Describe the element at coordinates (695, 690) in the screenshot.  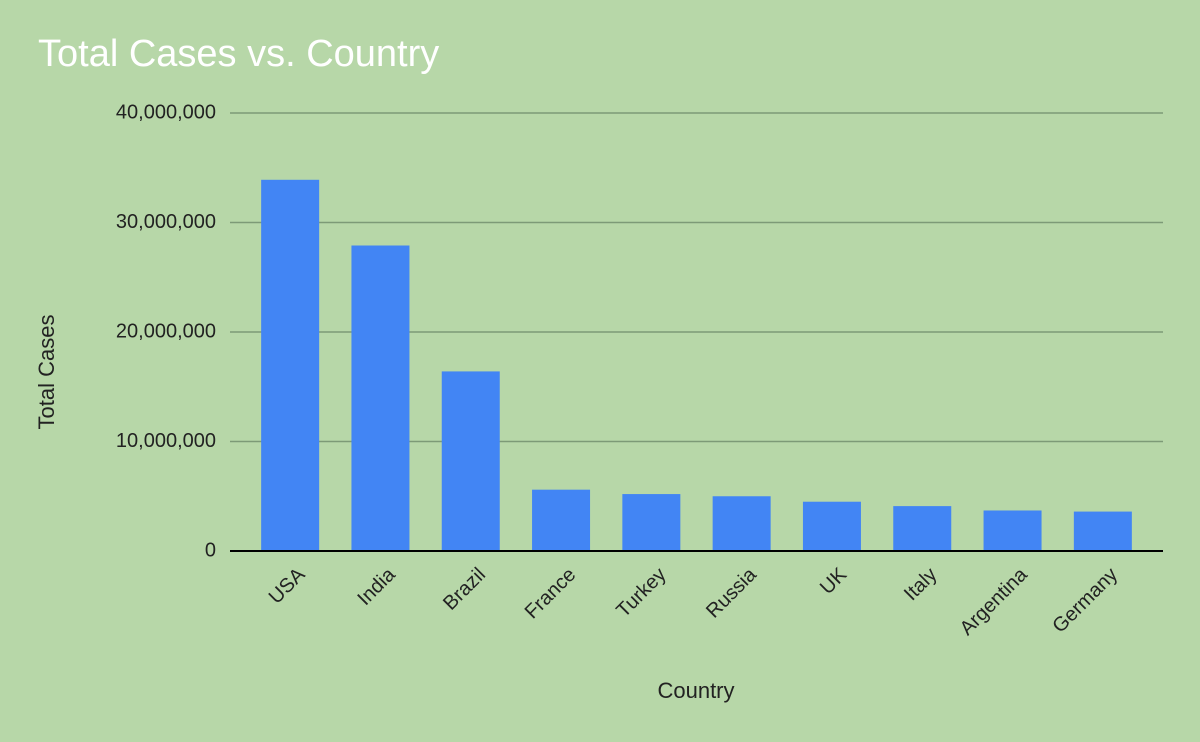
I see `x-axis-title: Country` at that location.